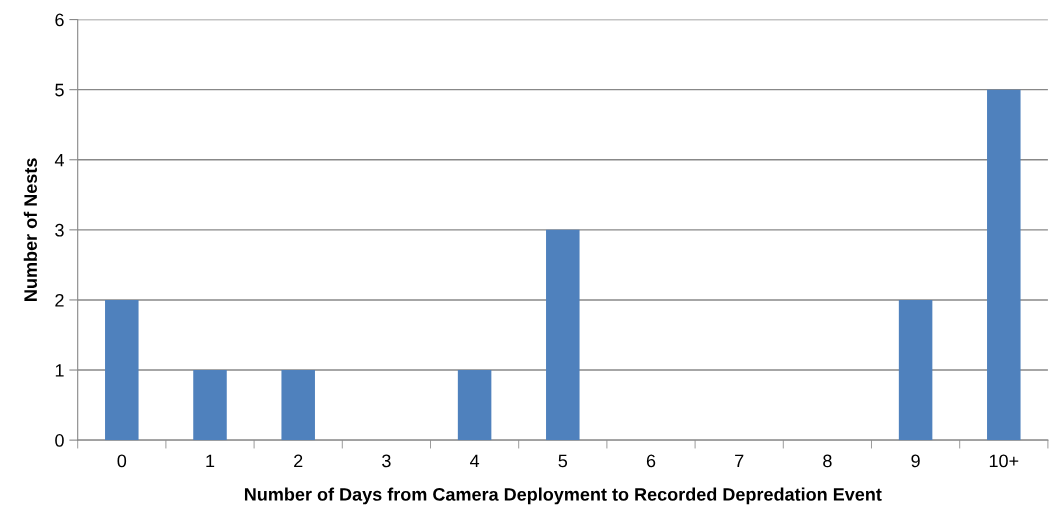  I want to click on x-tick-label: 10+, so click(1004, 461).